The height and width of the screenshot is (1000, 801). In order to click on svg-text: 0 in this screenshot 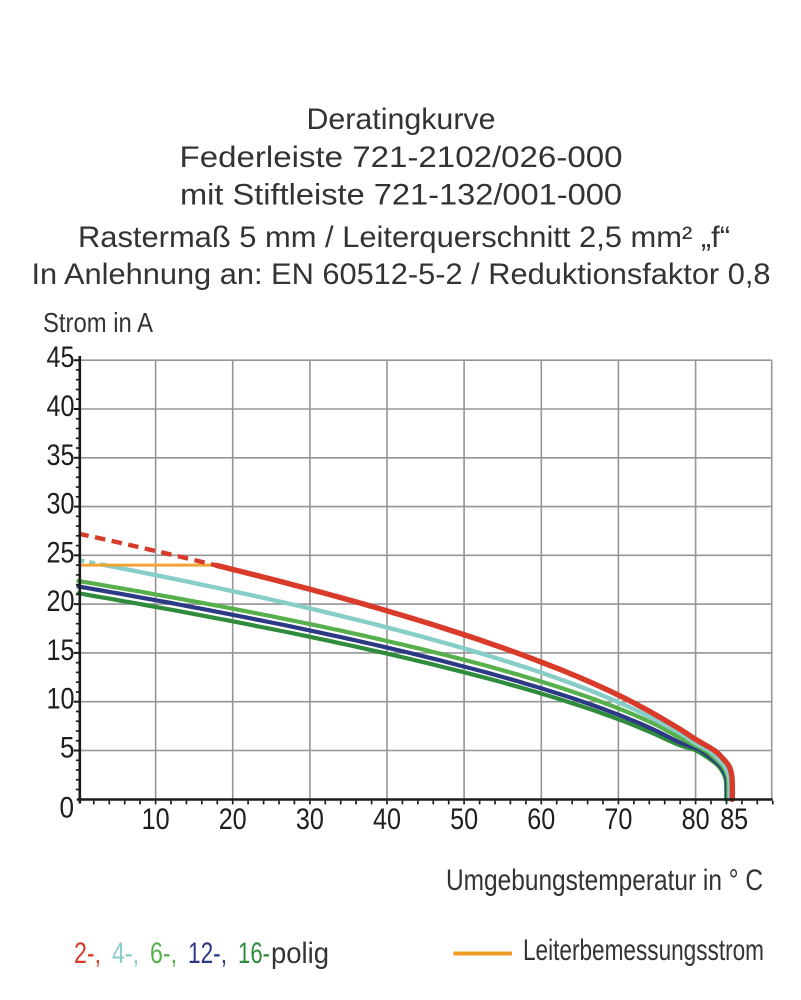, I will do `click(67, 808)`.